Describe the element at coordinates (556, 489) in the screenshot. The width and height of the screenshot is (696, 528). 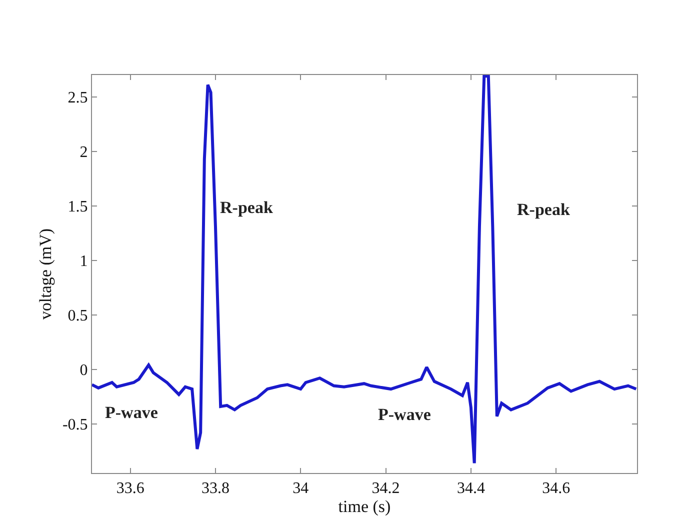
I see `x-tick-label: 34.6` at that location.